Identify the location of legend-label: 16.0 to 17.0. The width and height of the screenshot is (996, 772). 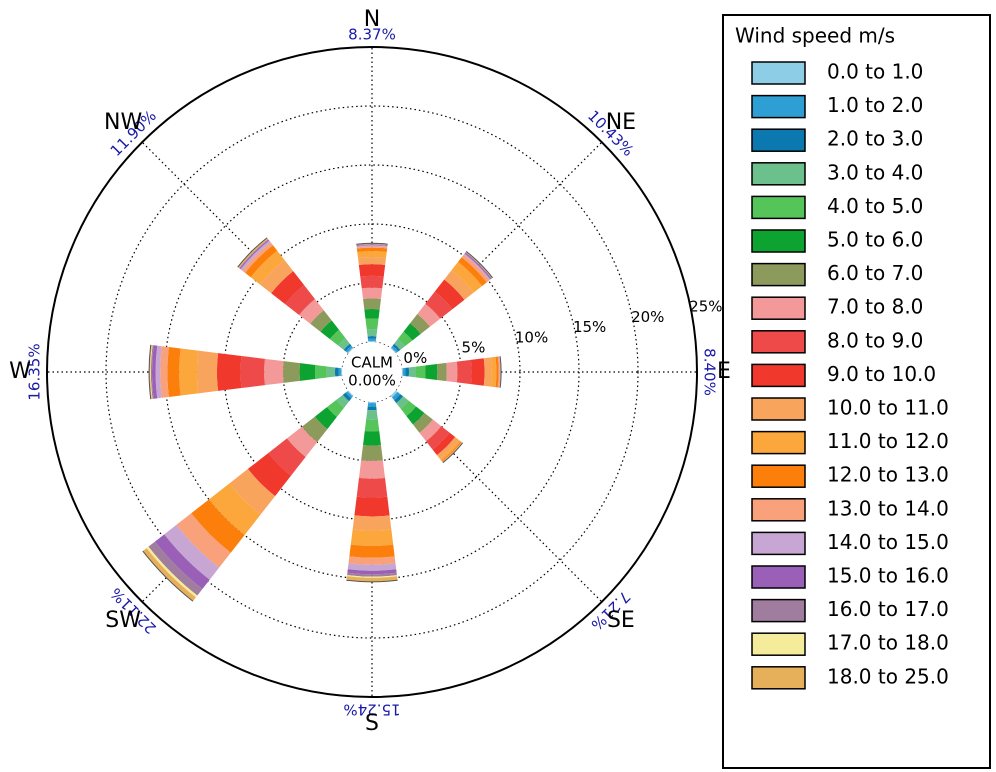
(888, 609).